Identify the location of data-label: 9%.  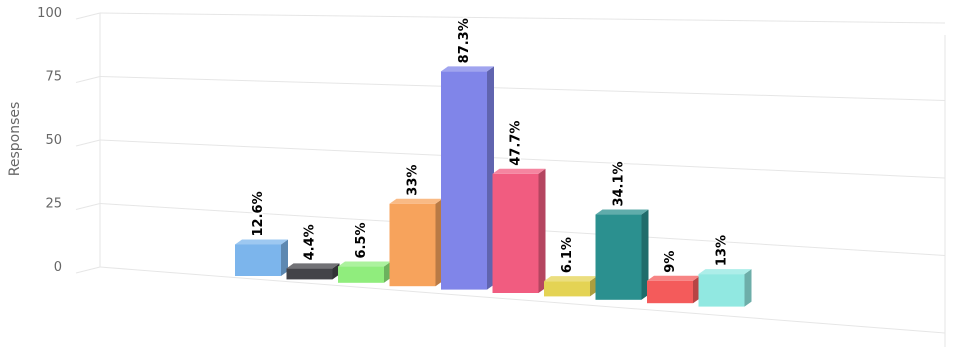
(670, 262).